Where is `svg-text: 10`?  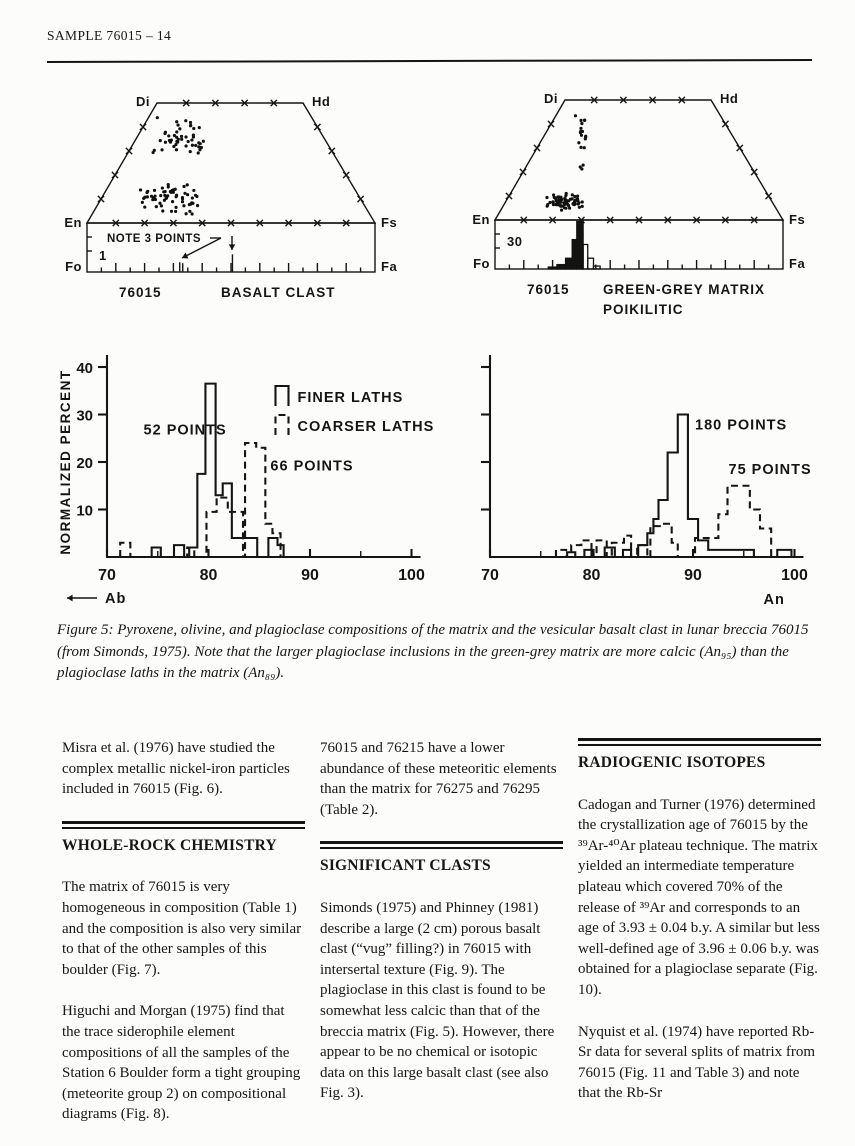
svg-text: 10 is located at coordinates (84, 511).